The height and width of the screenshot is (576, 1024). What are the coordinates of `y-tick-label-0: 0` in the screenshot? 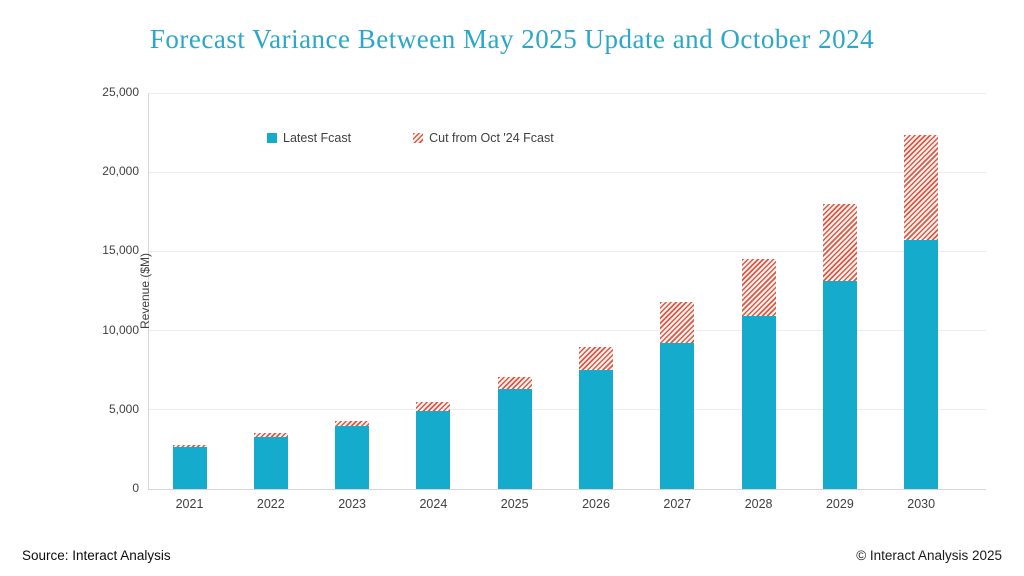 It's located at (135, 488).